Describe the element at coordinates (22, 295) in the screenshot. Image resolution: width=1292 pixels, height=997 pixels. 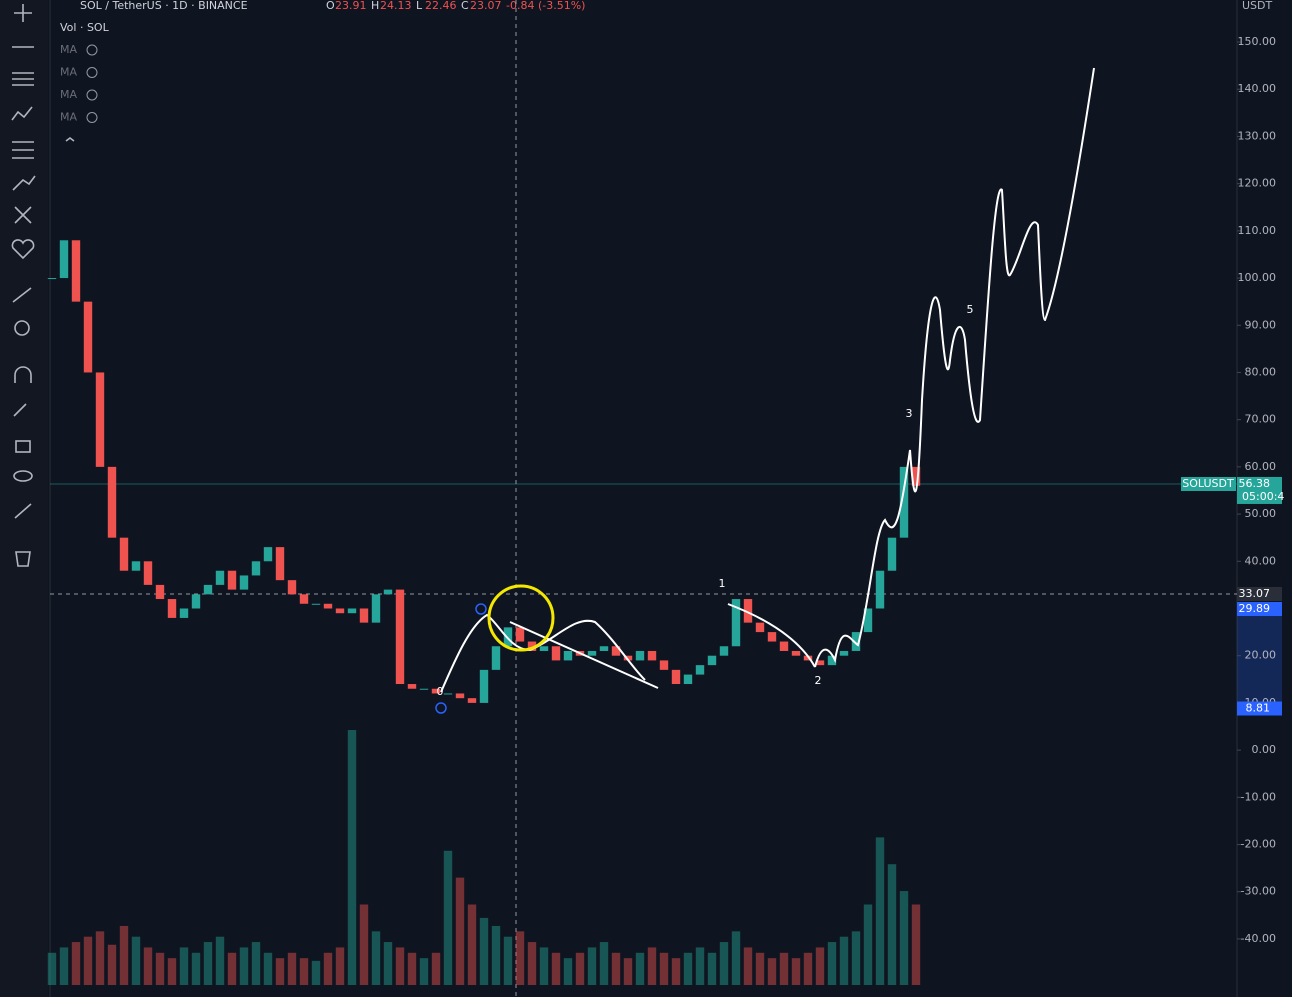
I see `measure-tool` at that location.